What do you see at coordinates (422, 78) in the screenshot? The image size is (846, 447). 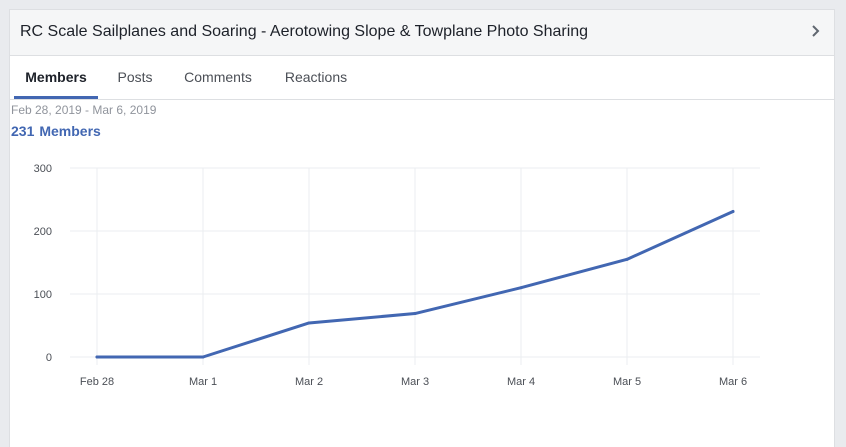 I see `tab-bar: Members Posts Comments Reactions` at bounding box center [422, 78].